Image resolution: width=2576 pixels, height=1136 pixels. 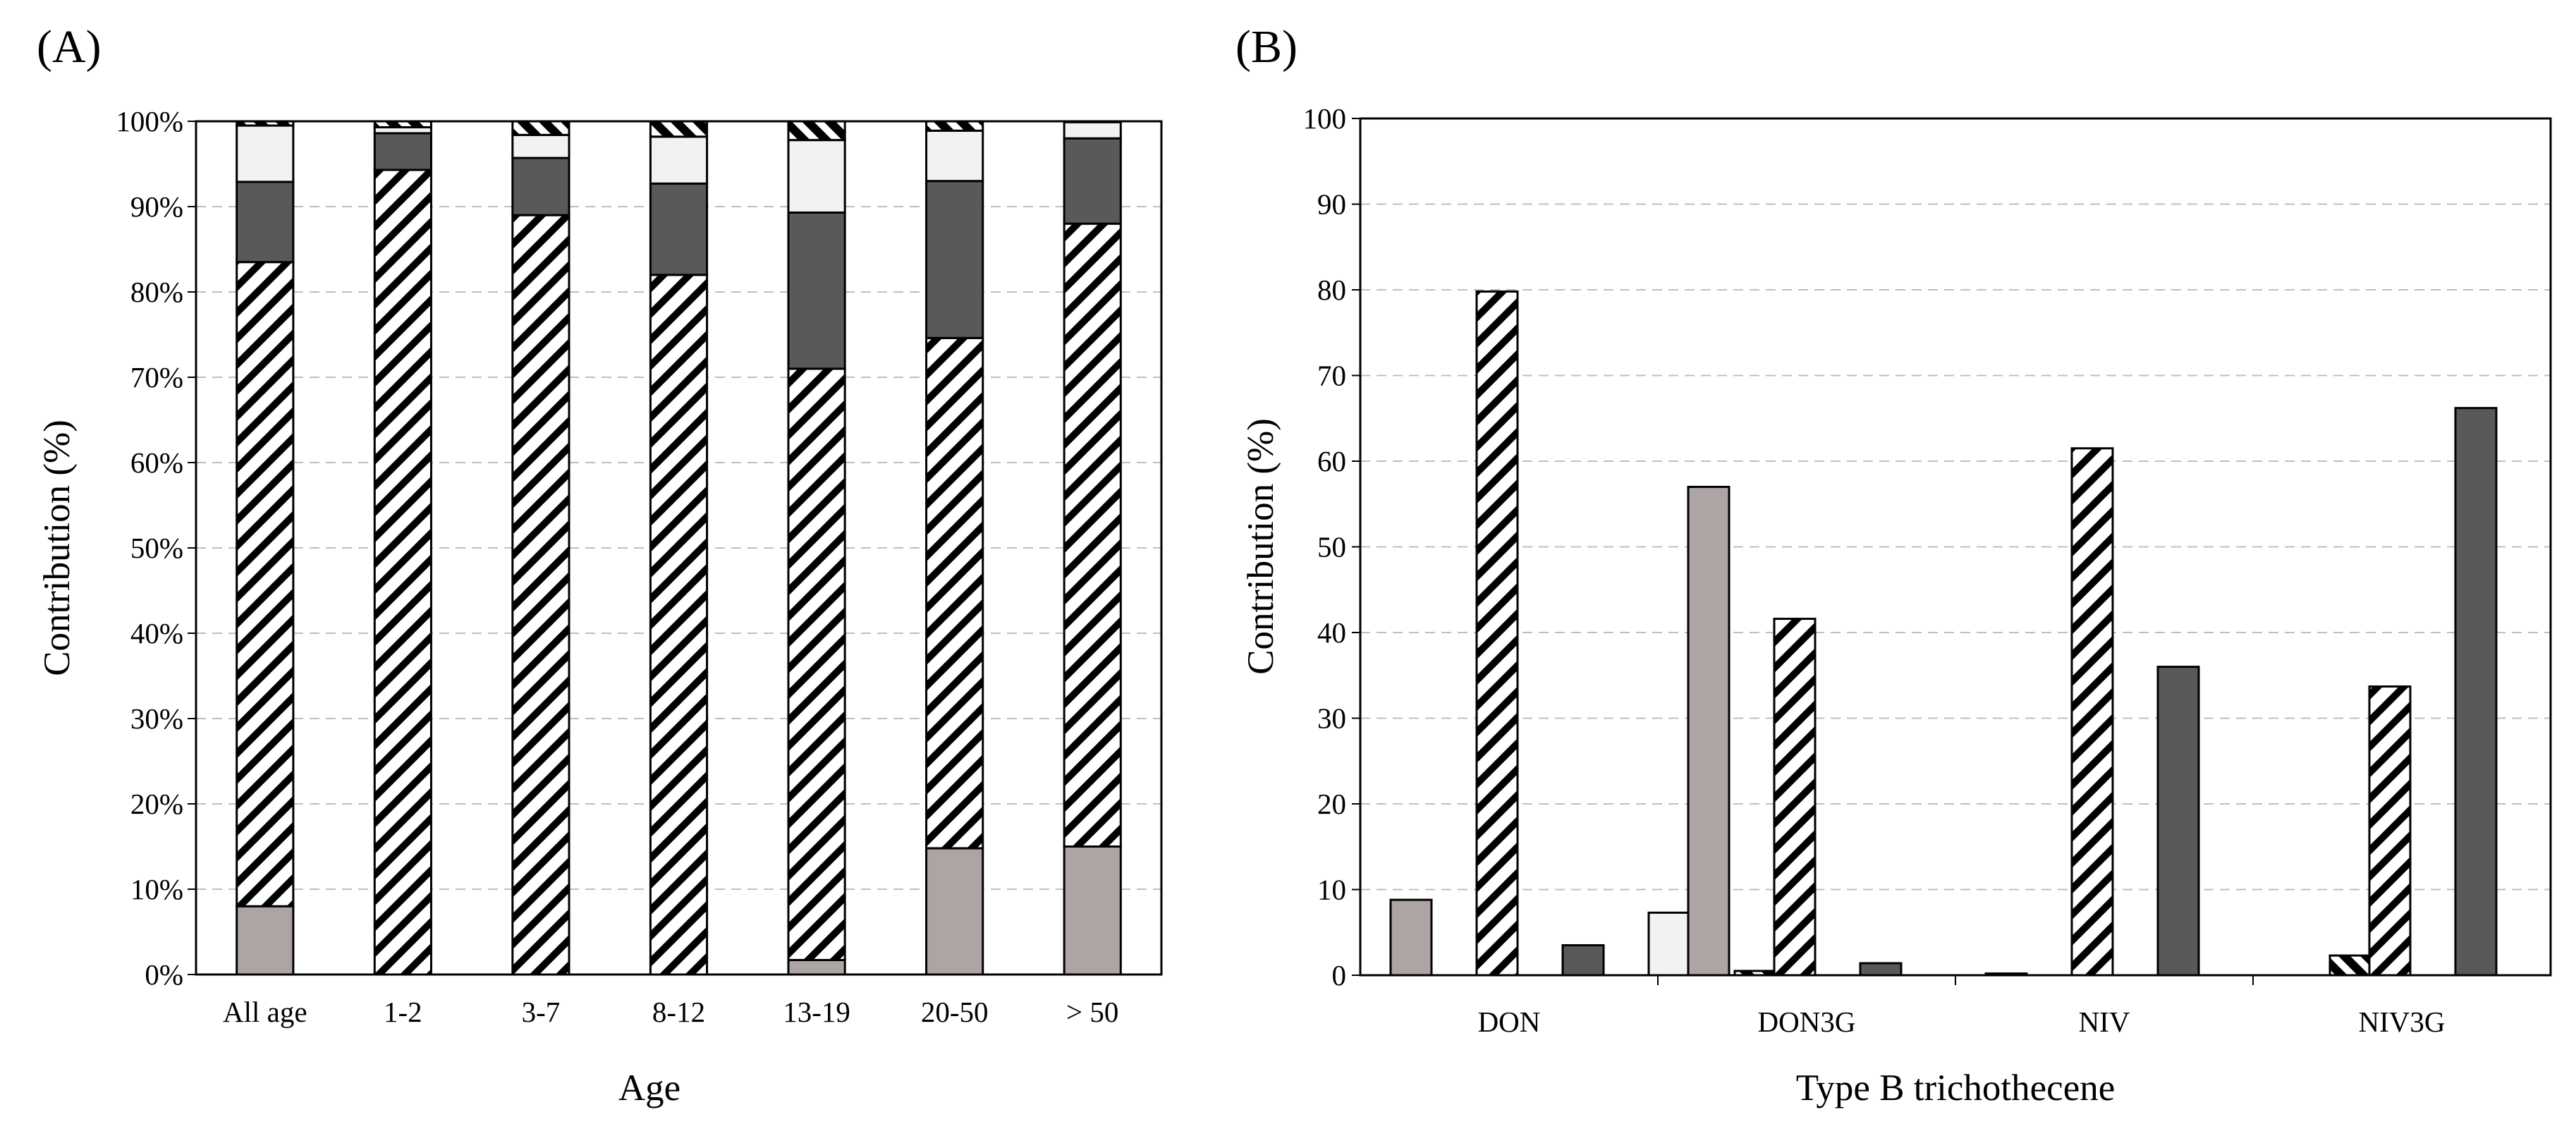 I want to click on panel-a-label: (A), so click(x=70, y=47).